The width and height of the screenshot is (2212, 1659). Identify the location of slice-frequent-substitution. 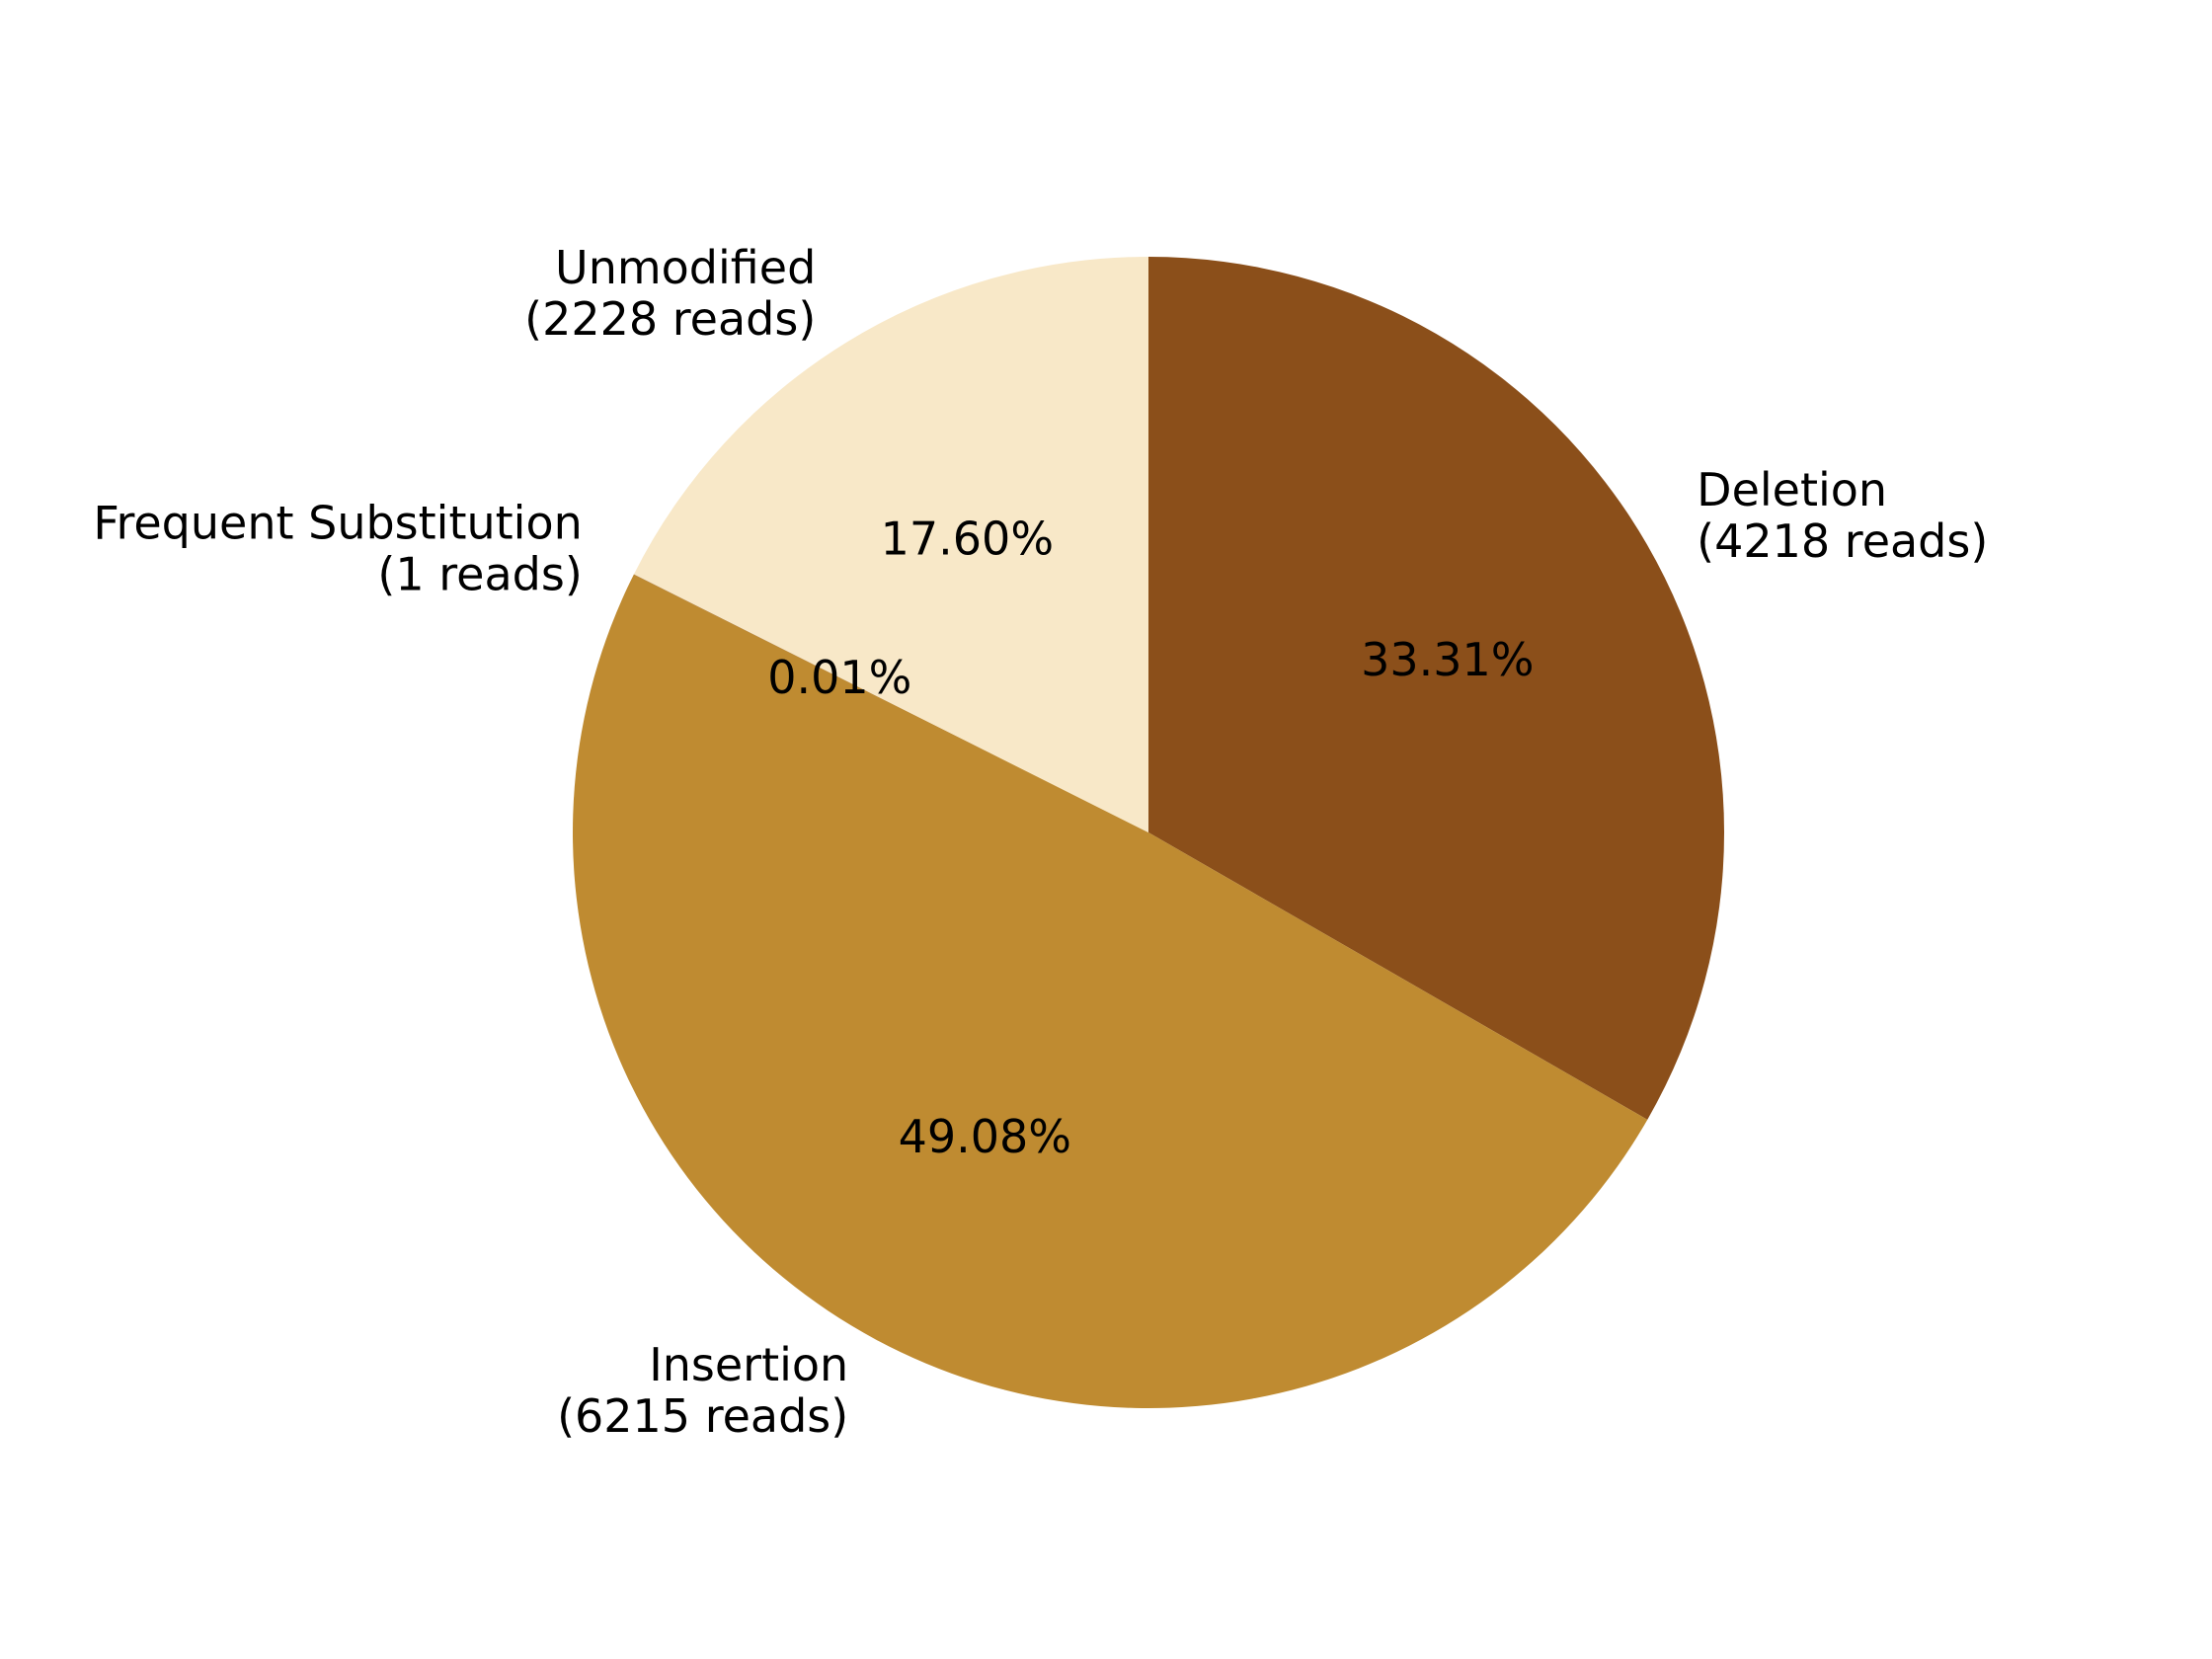
(891, 703).